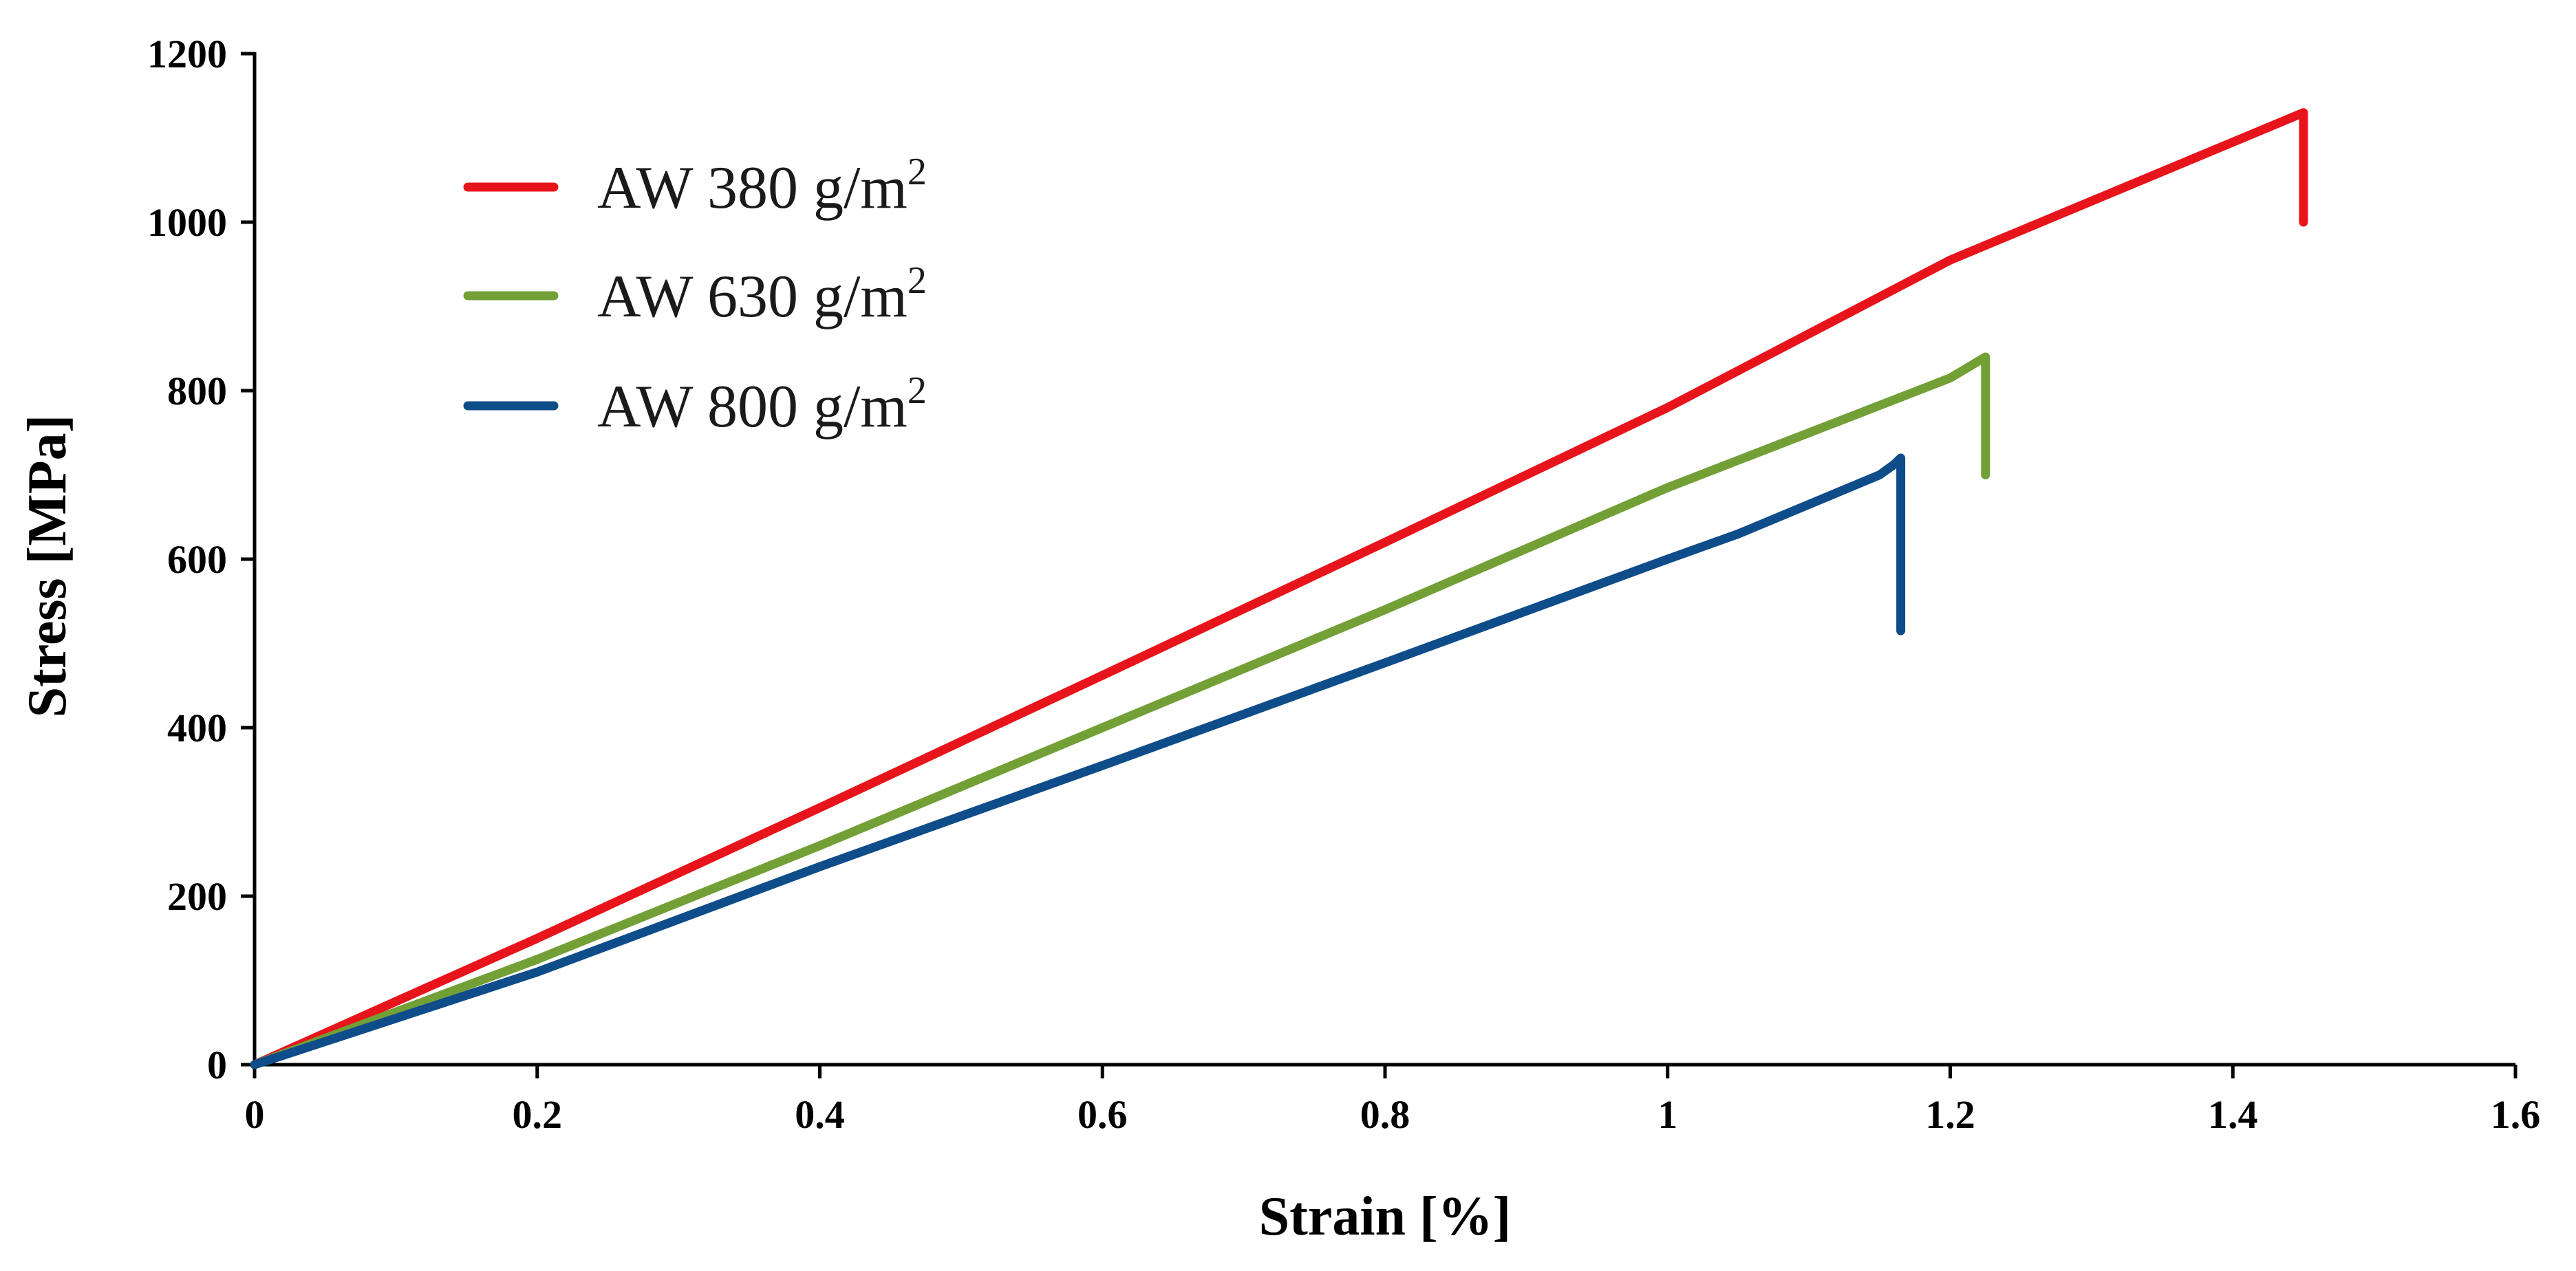 The height and width of the screenshot is (1271, 2576). Describe the element at coordinates (1385, 1216) in the screenshot. I see `x-axis-title: Strain [%]` at that location.